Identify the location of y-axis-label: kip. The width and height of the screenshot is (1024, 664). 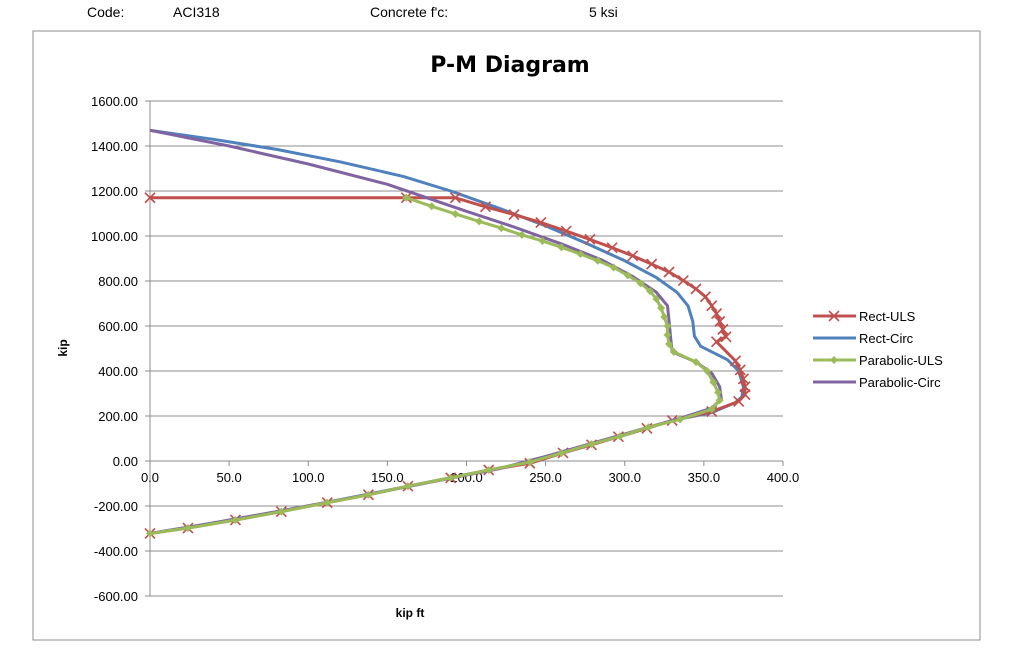
(63, 347).